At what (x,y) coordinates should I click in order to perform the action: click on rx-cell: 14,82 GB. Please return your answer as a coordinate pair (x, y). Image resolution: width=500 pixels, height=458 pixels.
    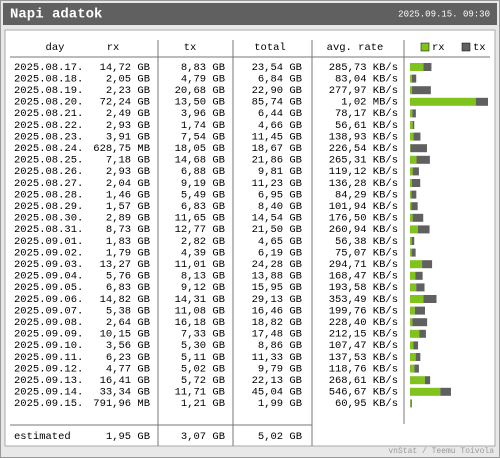
    Looking at the image, I should click on (125, 300).